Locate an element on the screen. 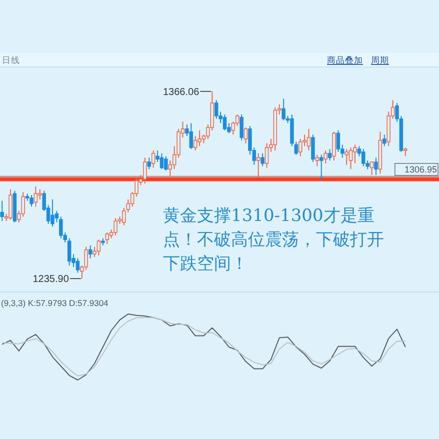 The height and width of the screenshot is (439, 439). ref-line-label: 1306.95 is located at coordinates (420, 169).